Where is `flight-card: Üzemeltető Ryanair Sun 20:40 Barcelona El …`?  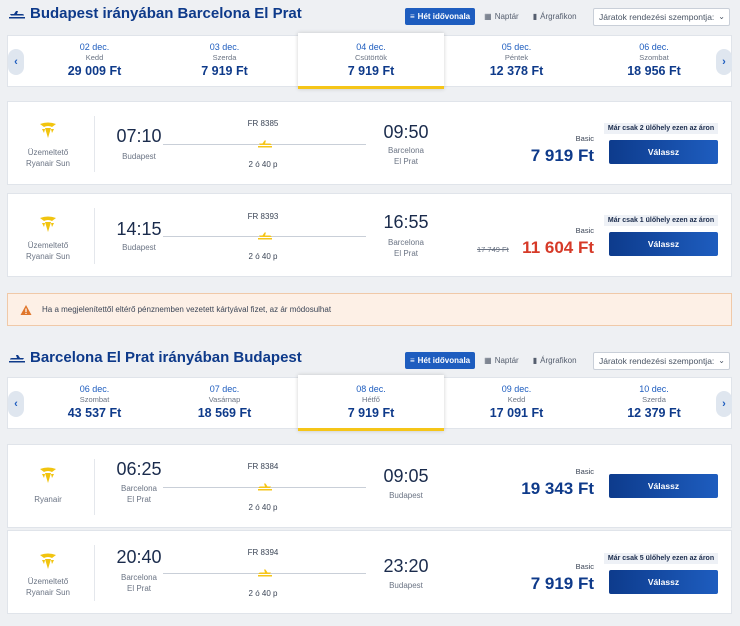 flight-card: Üzemeltető Ryanair Sun 20:40 Barcelona El … is located at coordinates (369, 572).